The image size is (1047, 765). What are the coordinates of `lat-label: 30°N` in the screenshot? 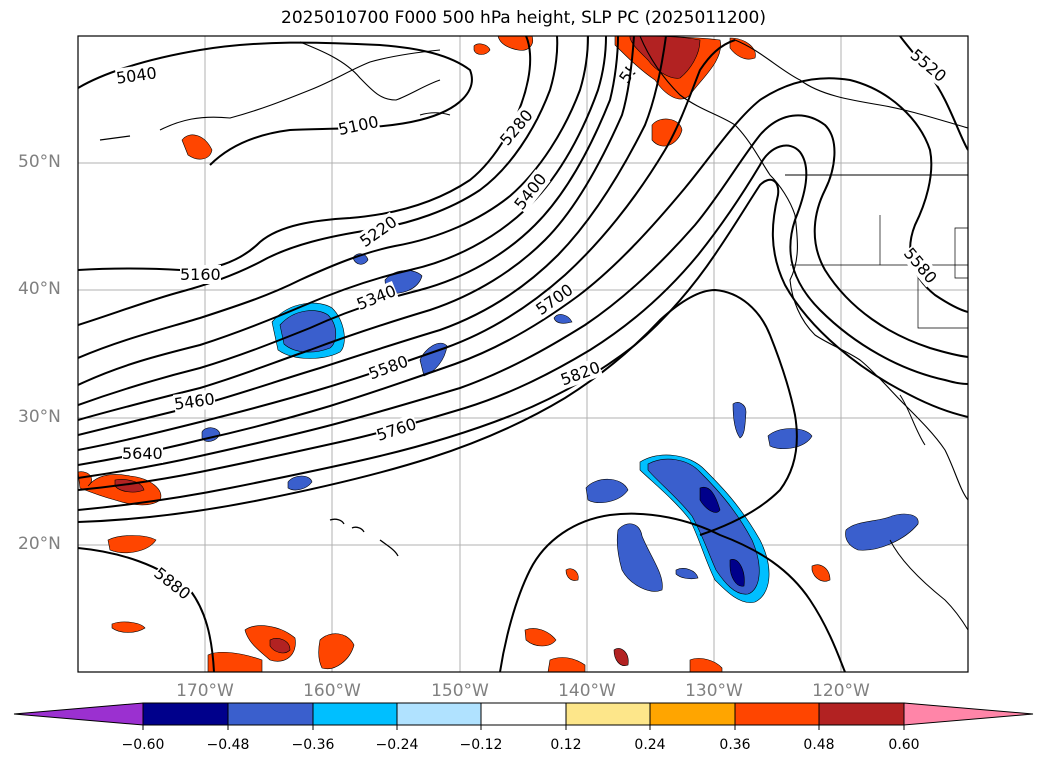 It's located at (39, 417).